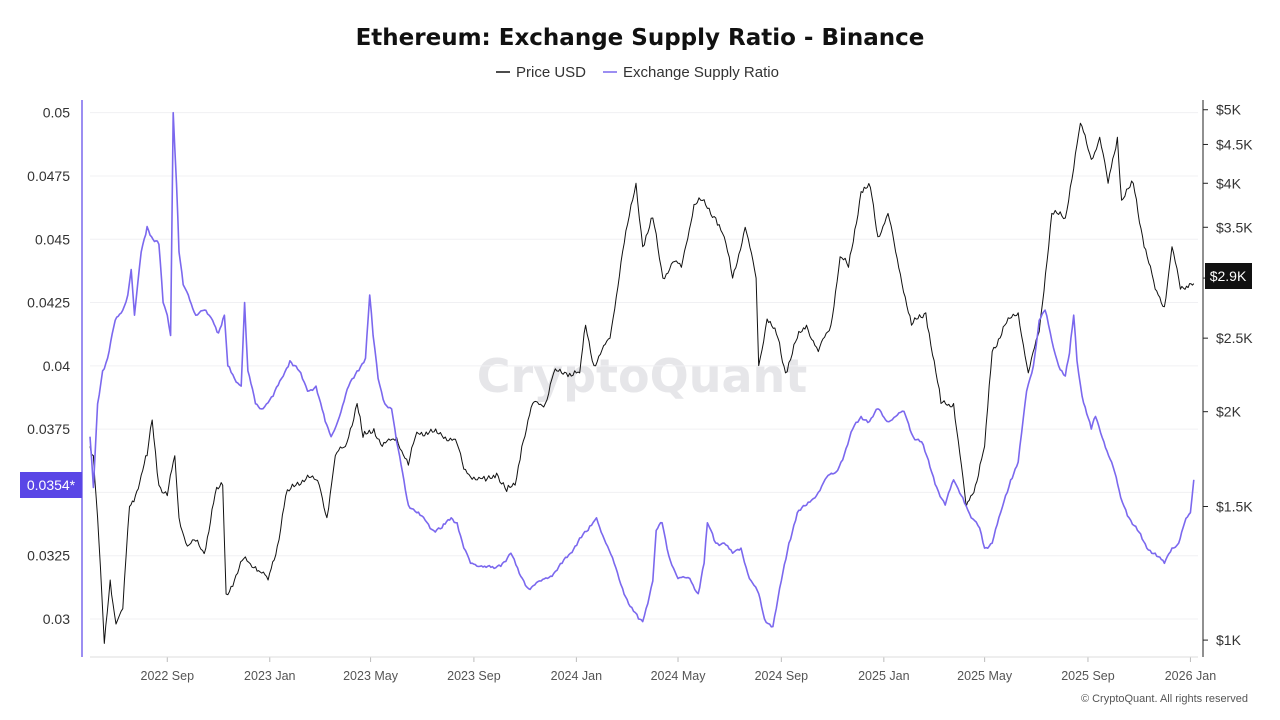 The width and height of the screenshot is (1280, 720). What do you see at coordinates (51, 485) in the screenshot?
I see `current-ratio-value: 0.0354*` at bounding box center [51, 485].